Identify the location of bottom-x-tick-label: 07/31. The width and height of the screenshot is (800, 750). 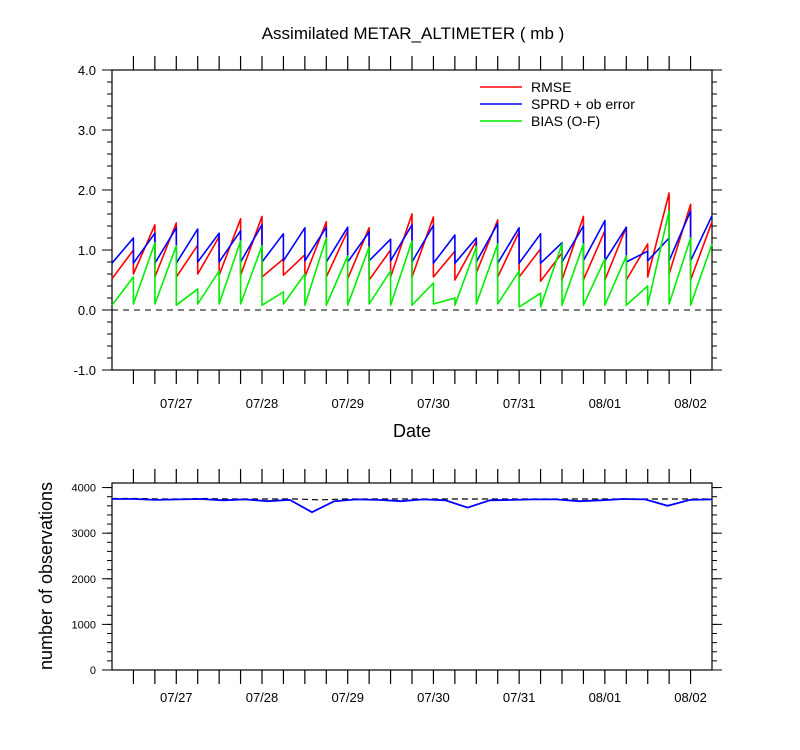
(519, 697).